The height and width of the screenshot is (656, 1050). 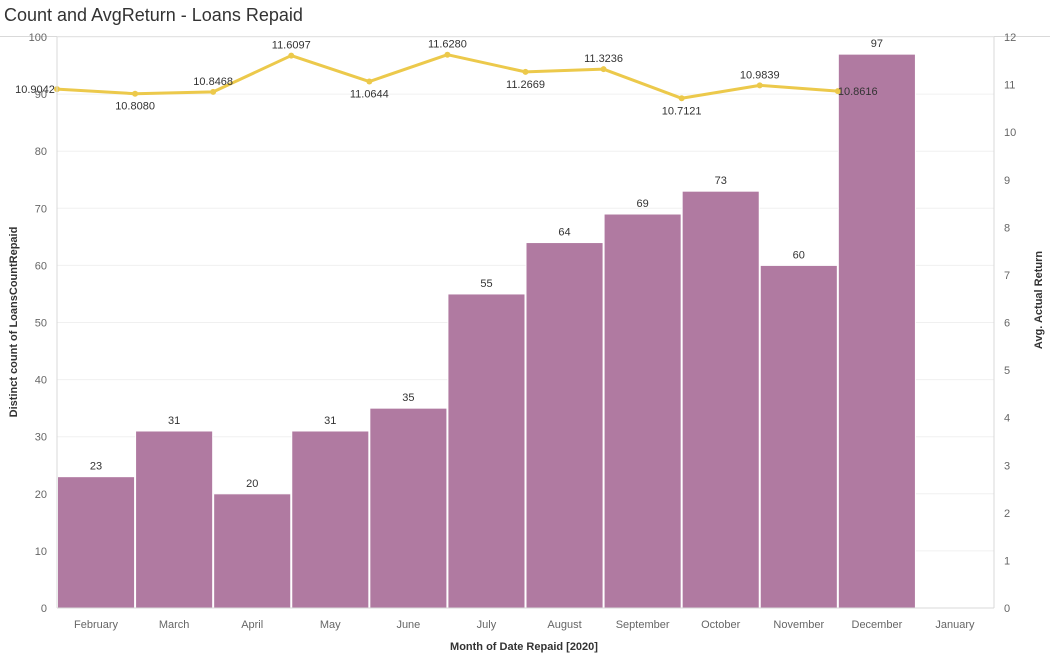 What do you see at coordinates (330, 625) in the screenshot?
I see `x-tick-label: May` at bounding box center [330, 625].